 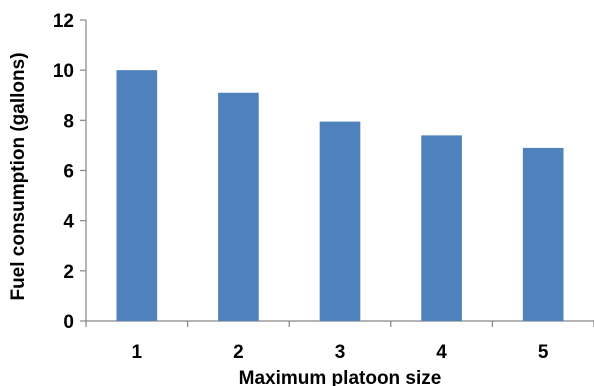 I want to click on x-tick-label: 4, so click(x=441, y=352).